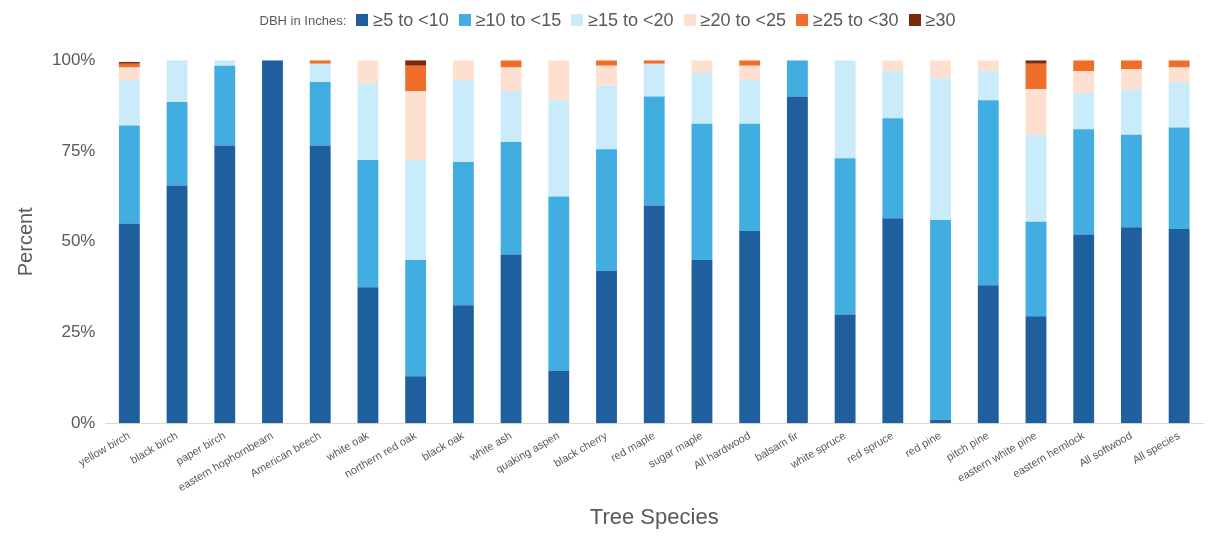  I want to click on legend-label: ≥15 to <20, so click(631, 20).